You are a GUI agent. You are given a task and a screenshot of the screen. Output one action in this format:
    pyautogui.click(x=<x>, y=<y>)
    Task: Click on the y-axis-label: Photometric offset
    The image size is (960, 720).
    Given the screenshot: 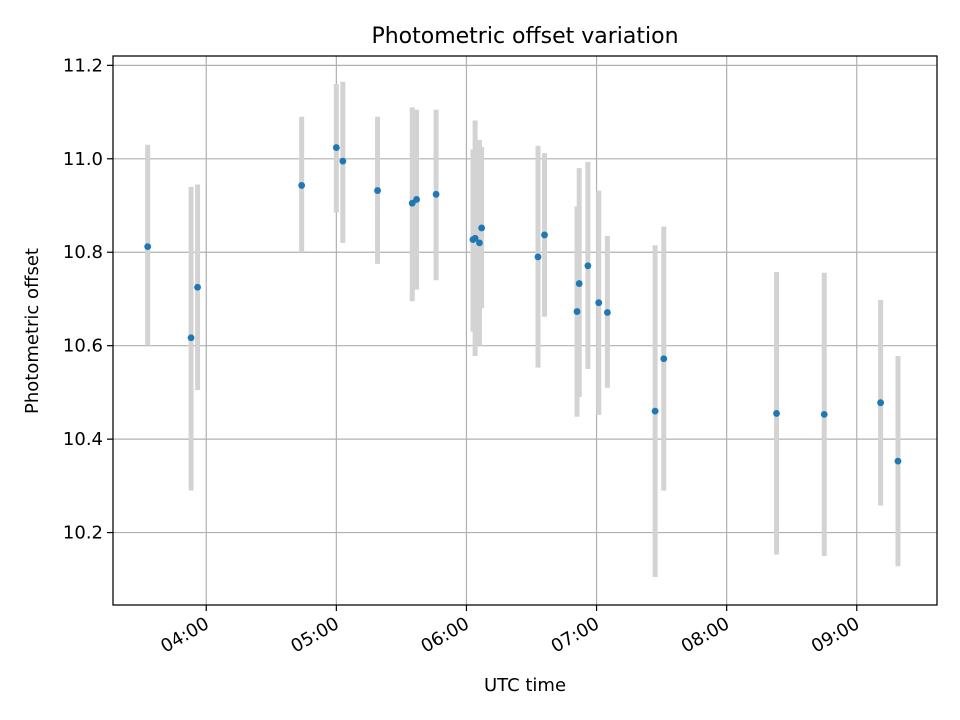 What is the action you would take?
    pyautogui.click(x=32, y=331)
    